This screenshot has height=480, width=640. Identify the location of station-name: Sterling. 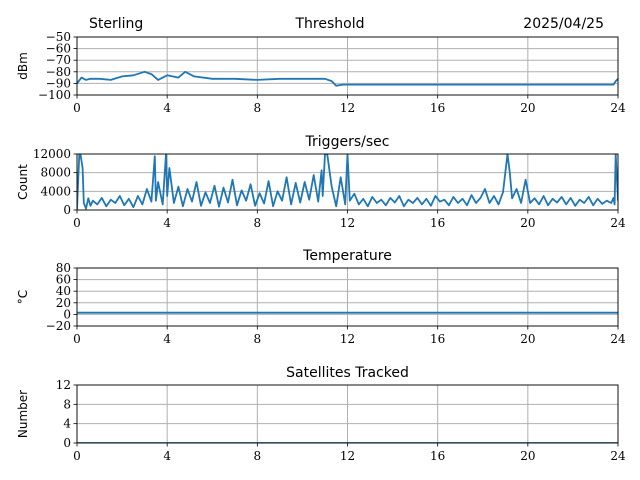
(116, 24).